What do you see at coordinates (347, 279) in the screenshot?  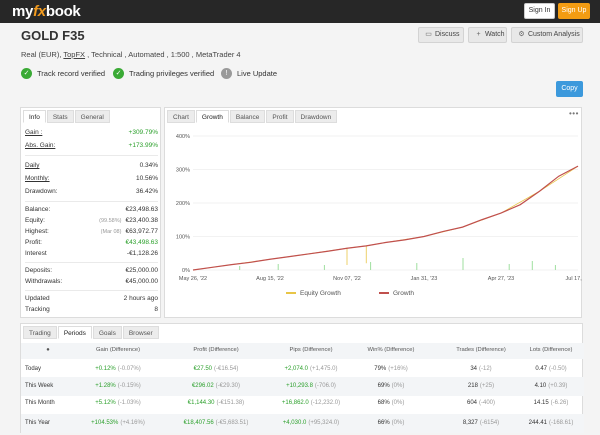 I see `x-tick-label: Nov 07, '22` at bounding box center [347, 279].